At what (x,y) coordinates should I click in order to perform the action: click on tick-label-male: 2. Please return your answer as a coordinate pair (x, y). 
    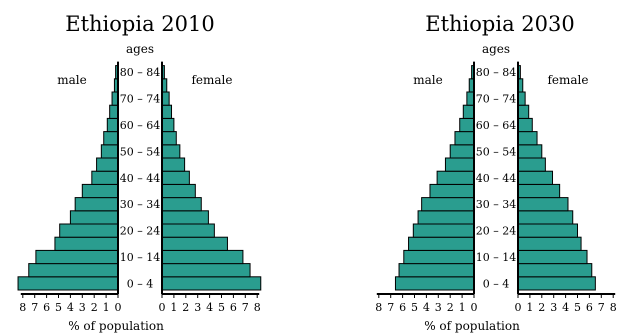
    Looking at the image, I should click on (94, 307).